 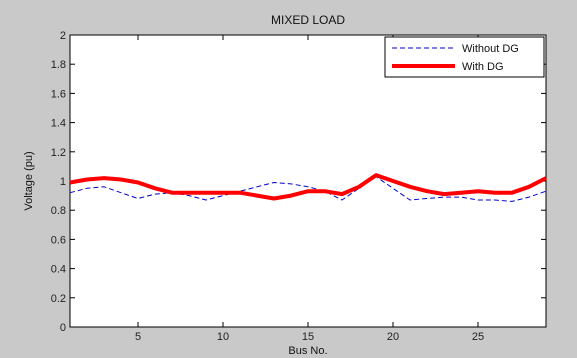 What do you see at coordinates (483, 67) in the screenshot?
I see `legend-label-with-dg: With DG` at bounding box center [483, 67].